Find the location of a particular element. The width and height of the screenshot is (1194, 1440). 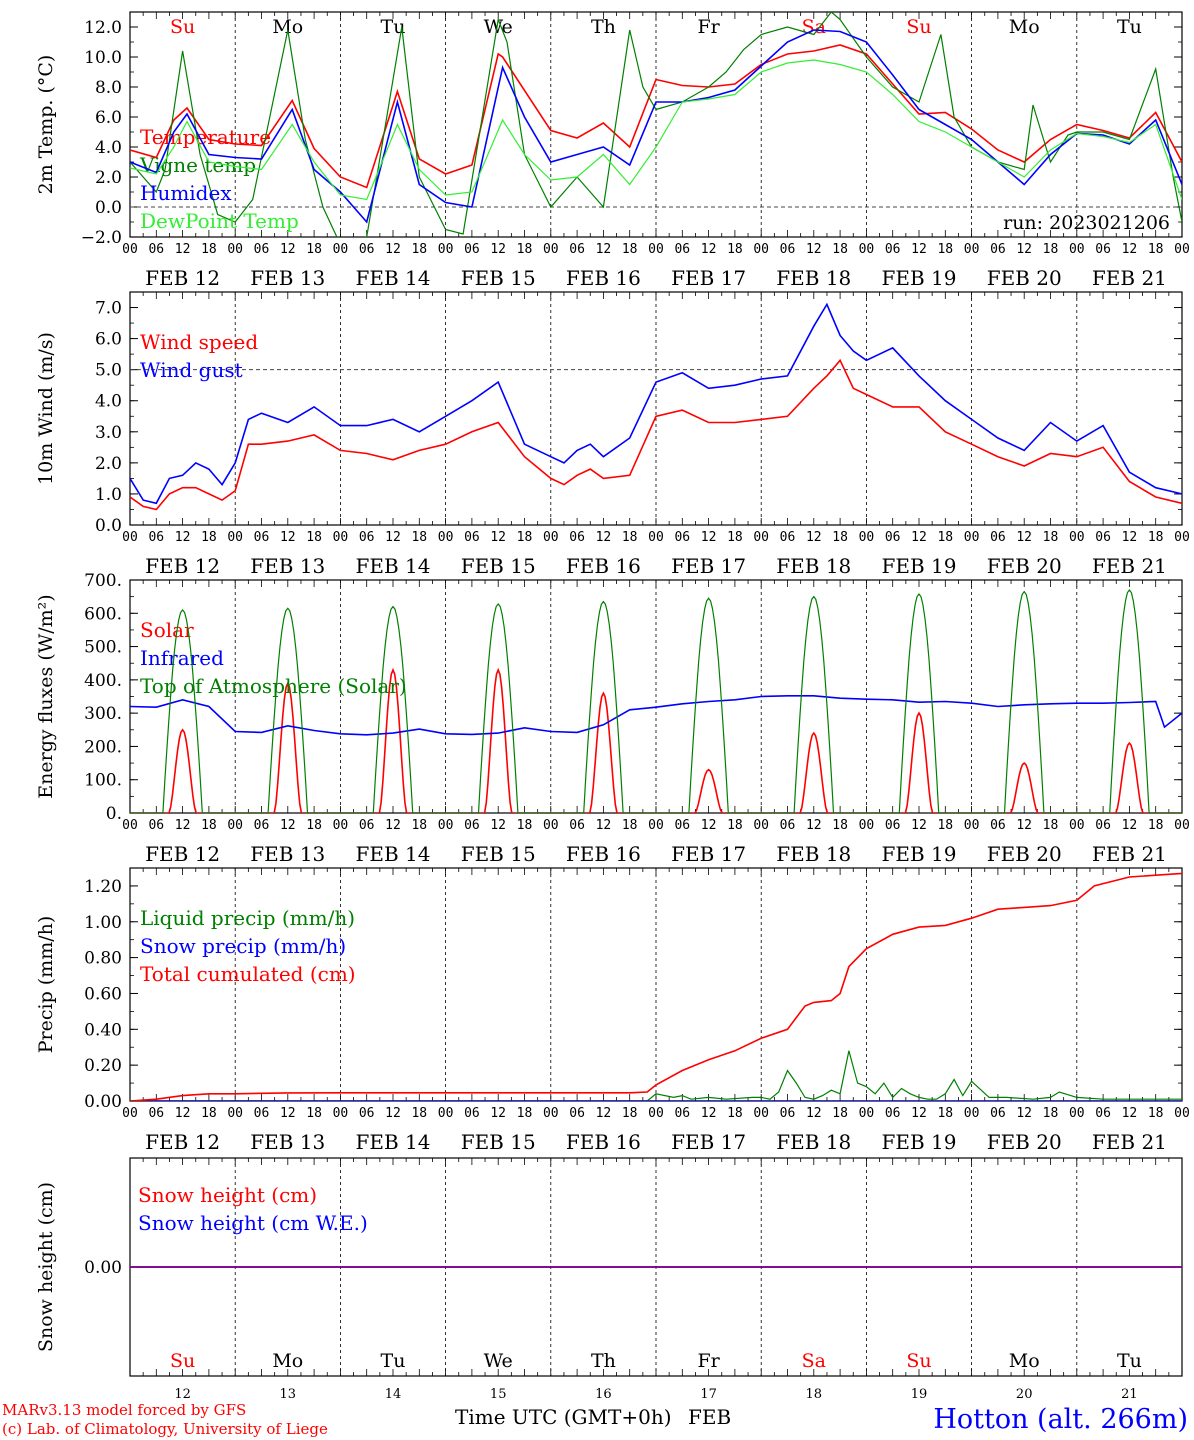

day-abbr-bottom: Sa is located at coordinates (814, 1361).